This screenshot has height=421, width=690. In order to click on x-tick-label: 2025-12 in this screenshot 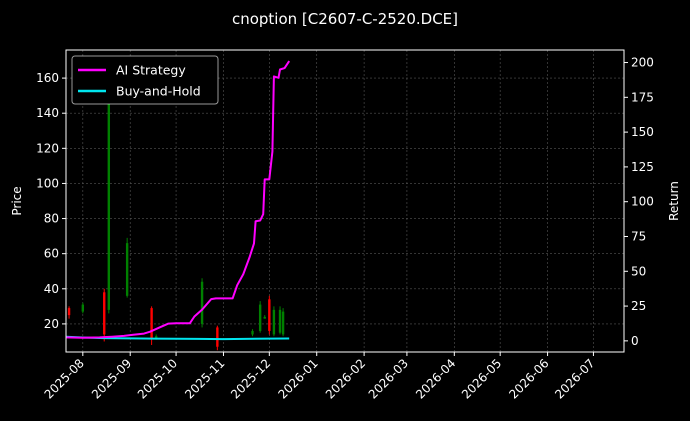, I will do `click(250, 378)`.